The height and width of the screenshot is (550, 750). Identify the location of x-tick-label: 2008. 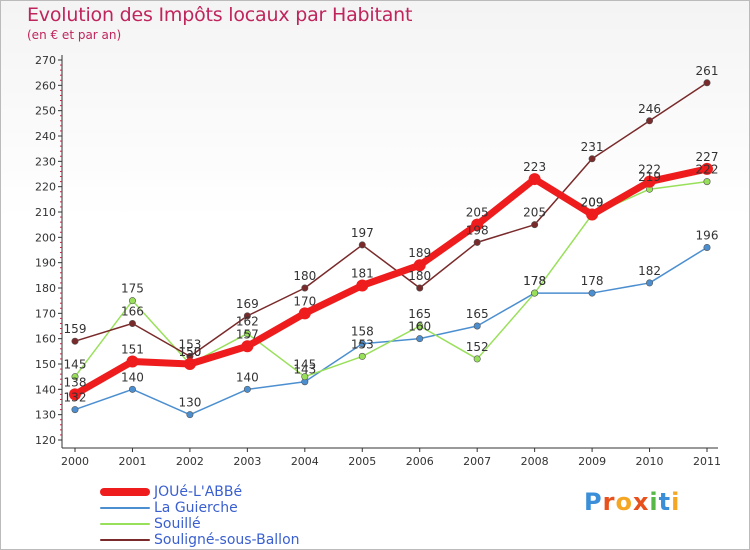
(535, 461).